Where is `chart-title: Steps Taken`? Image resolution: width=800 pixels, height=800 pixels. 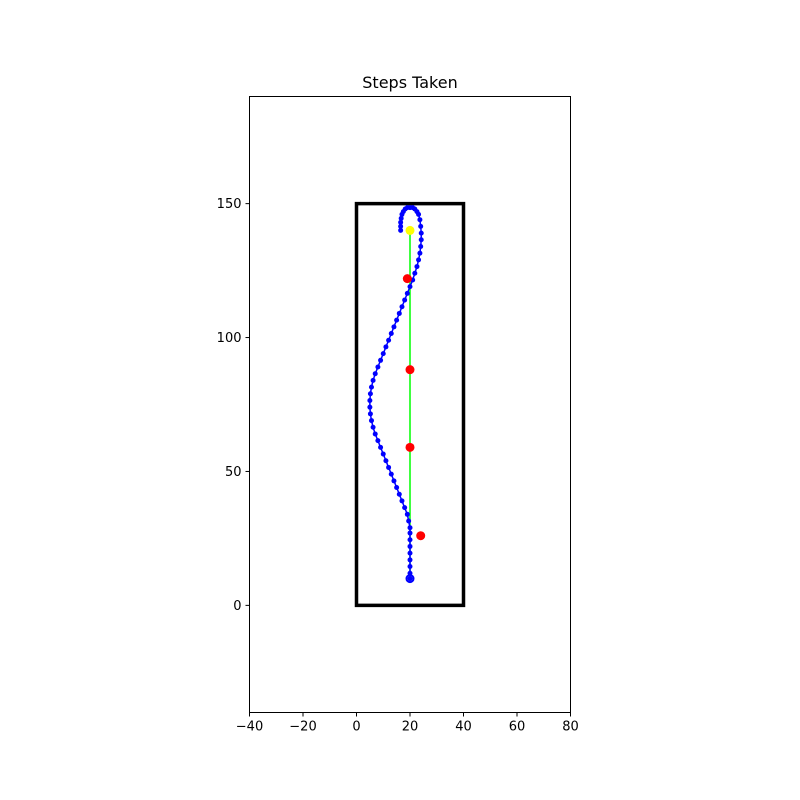
chart-title: Steps Taken is located at coordinates (409, 82).